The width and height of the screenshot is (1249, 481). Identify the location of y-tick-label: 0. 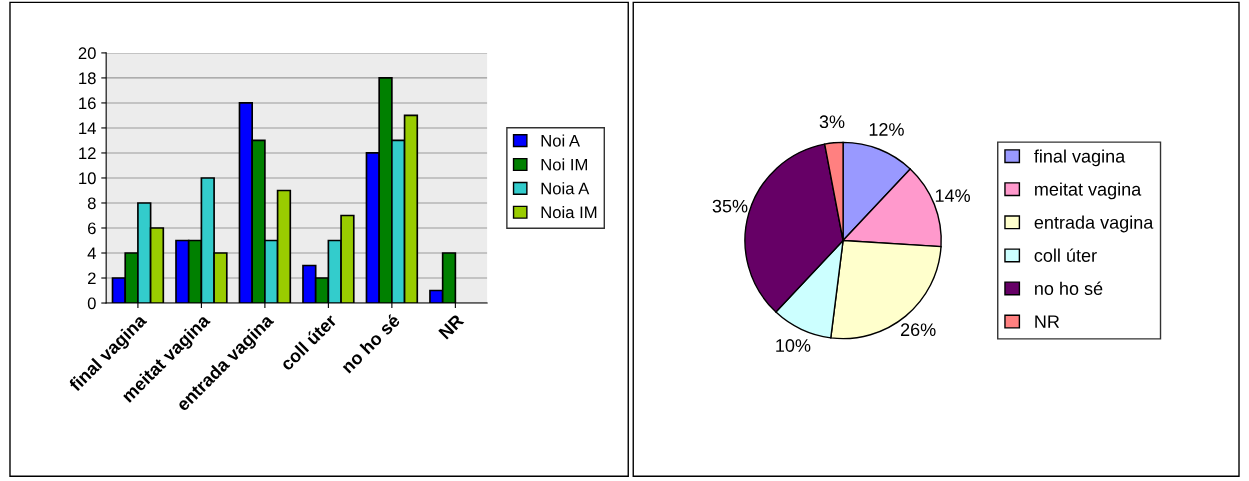
(91, 303).